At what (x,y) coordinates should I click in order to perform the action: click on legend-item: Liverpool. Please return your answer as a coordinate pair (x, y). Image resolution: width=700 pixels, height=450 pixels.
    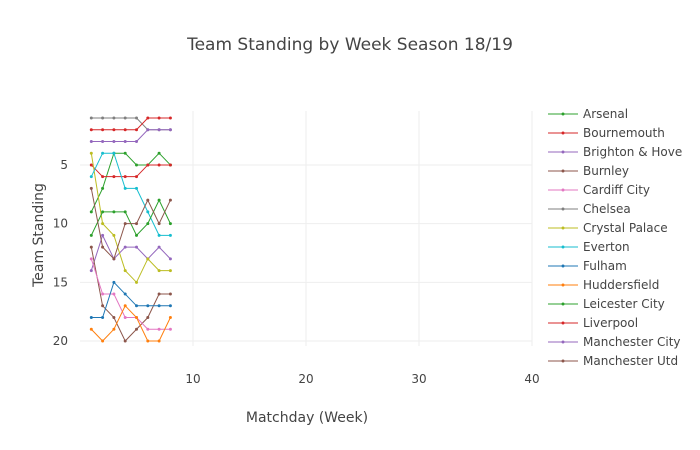
    Looking at the image, I should click on (593, 323).